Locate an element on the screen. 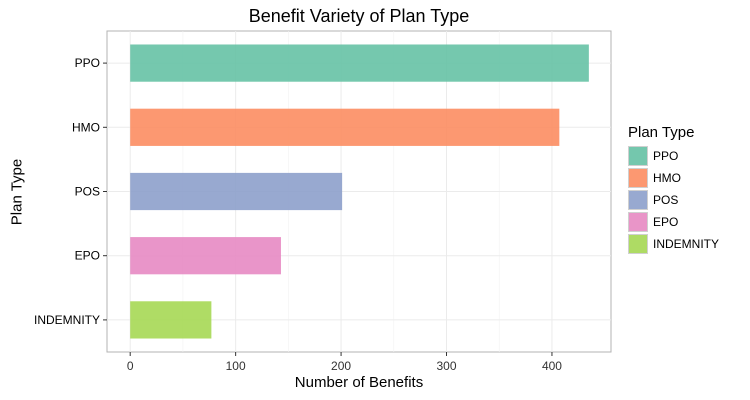 The width and height of the screenshot is (750, 400). legend-item: EPO is located at coordinates (653, 222).